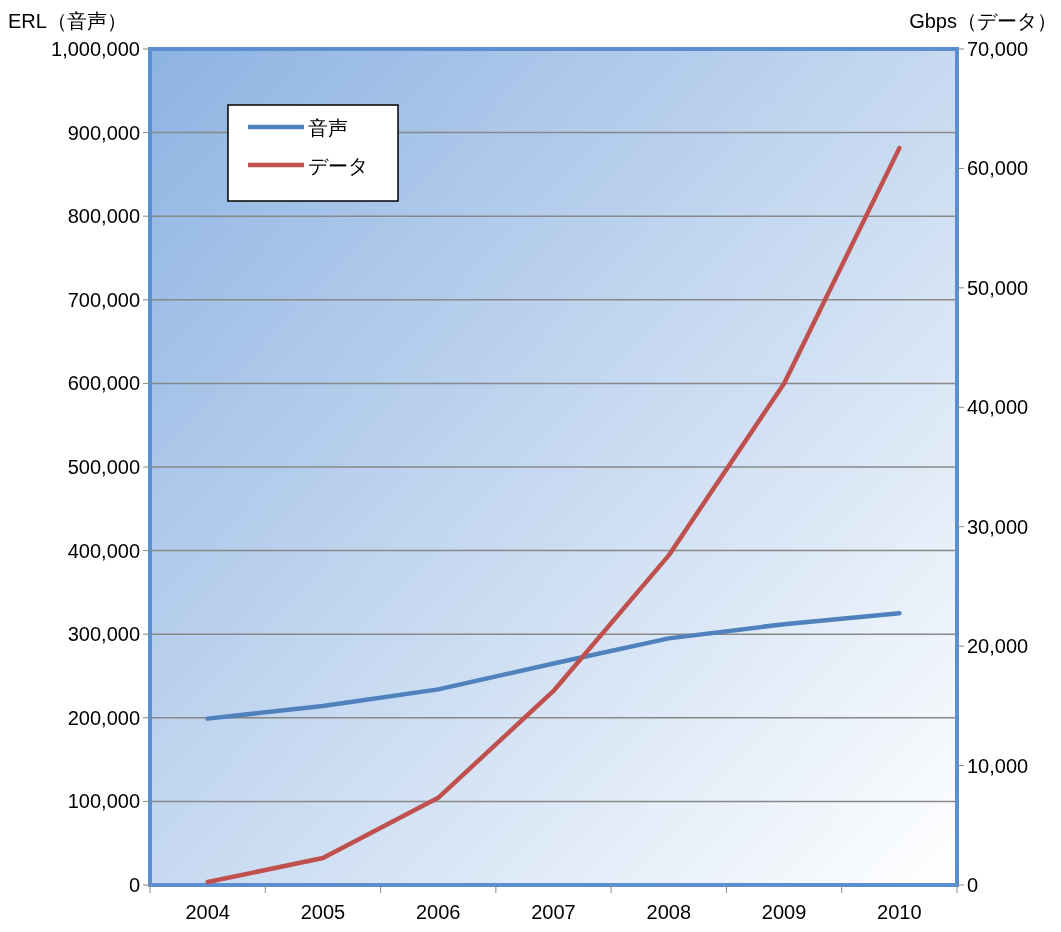 The height and width of the screenshot is (932, 1061). Describe the element at coordinates (553, 912) in the screenshot. I see `x-tick-label: 2007` at that location.